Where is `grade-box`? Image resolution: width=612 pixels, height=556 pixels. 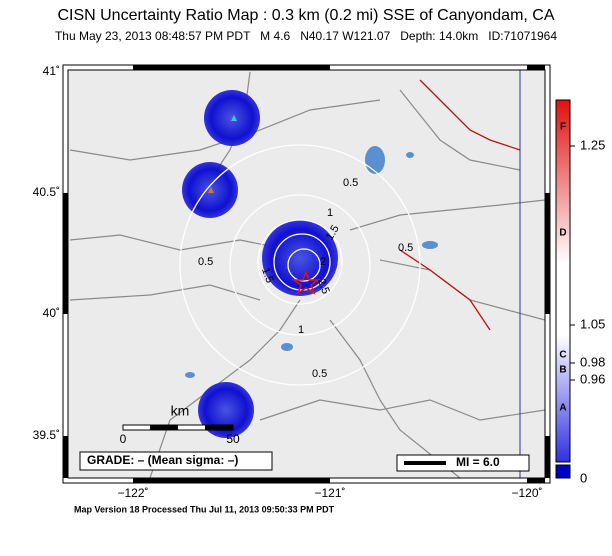
grade-box is located at coordinates (176, 461).